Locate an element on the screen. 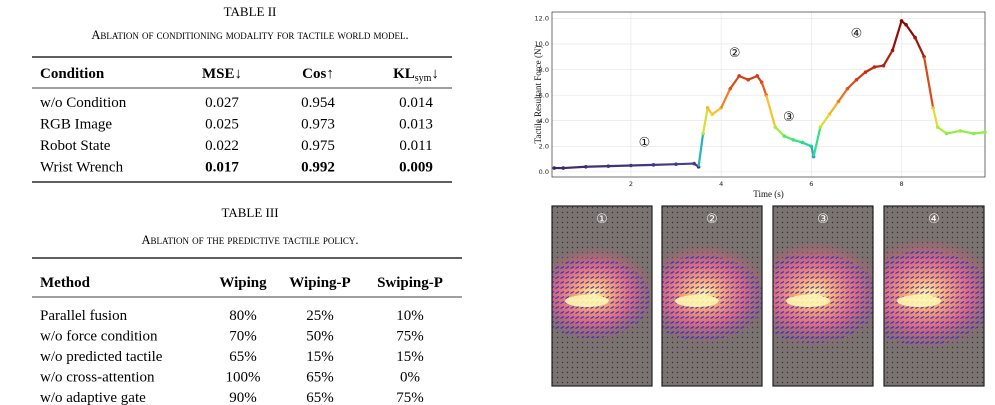 Image resolution: width=995 pixels, height=405 pixels. table-caption: TABLE II is located at coordinates (250, 11).